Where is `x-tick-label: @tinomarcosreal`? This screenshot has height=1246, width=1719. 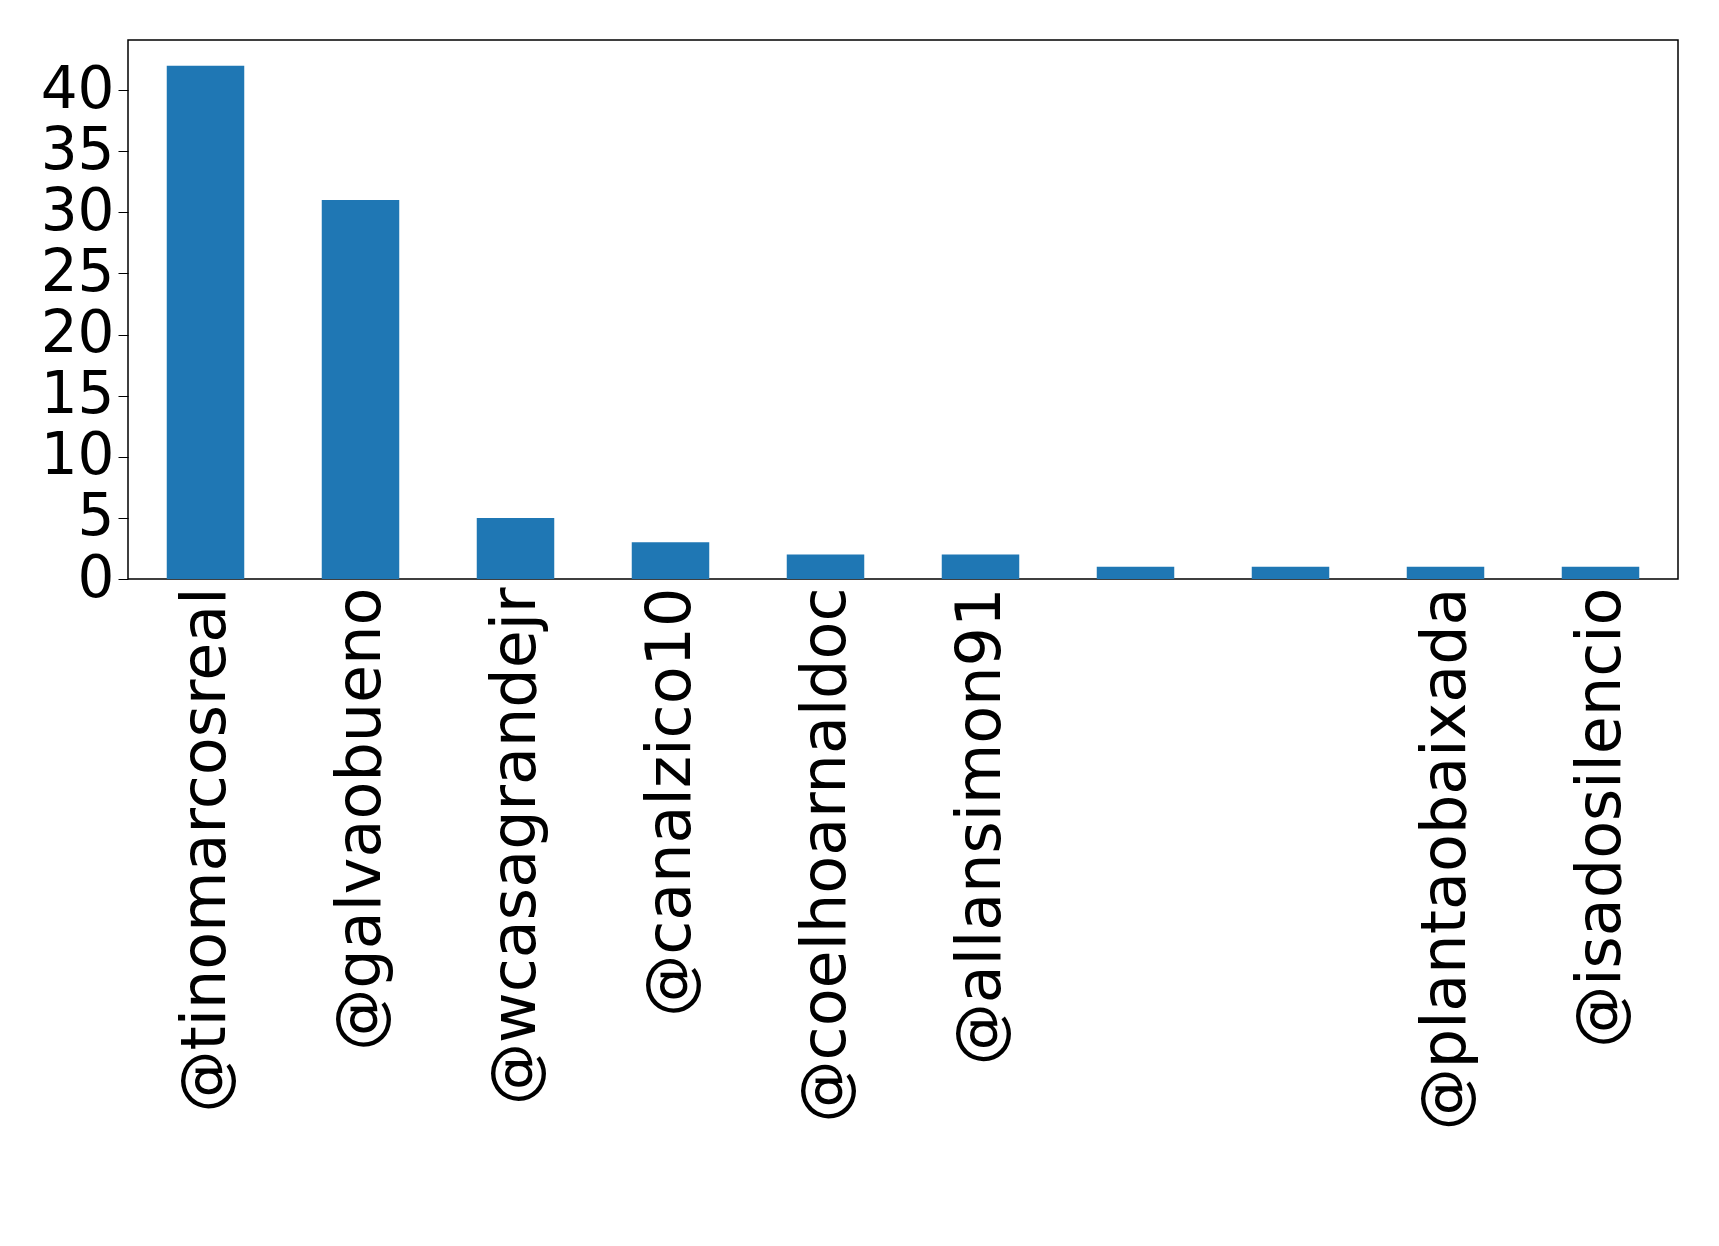
x-tick-label: @tinomarcosreal is located at coordinates (203, 850).